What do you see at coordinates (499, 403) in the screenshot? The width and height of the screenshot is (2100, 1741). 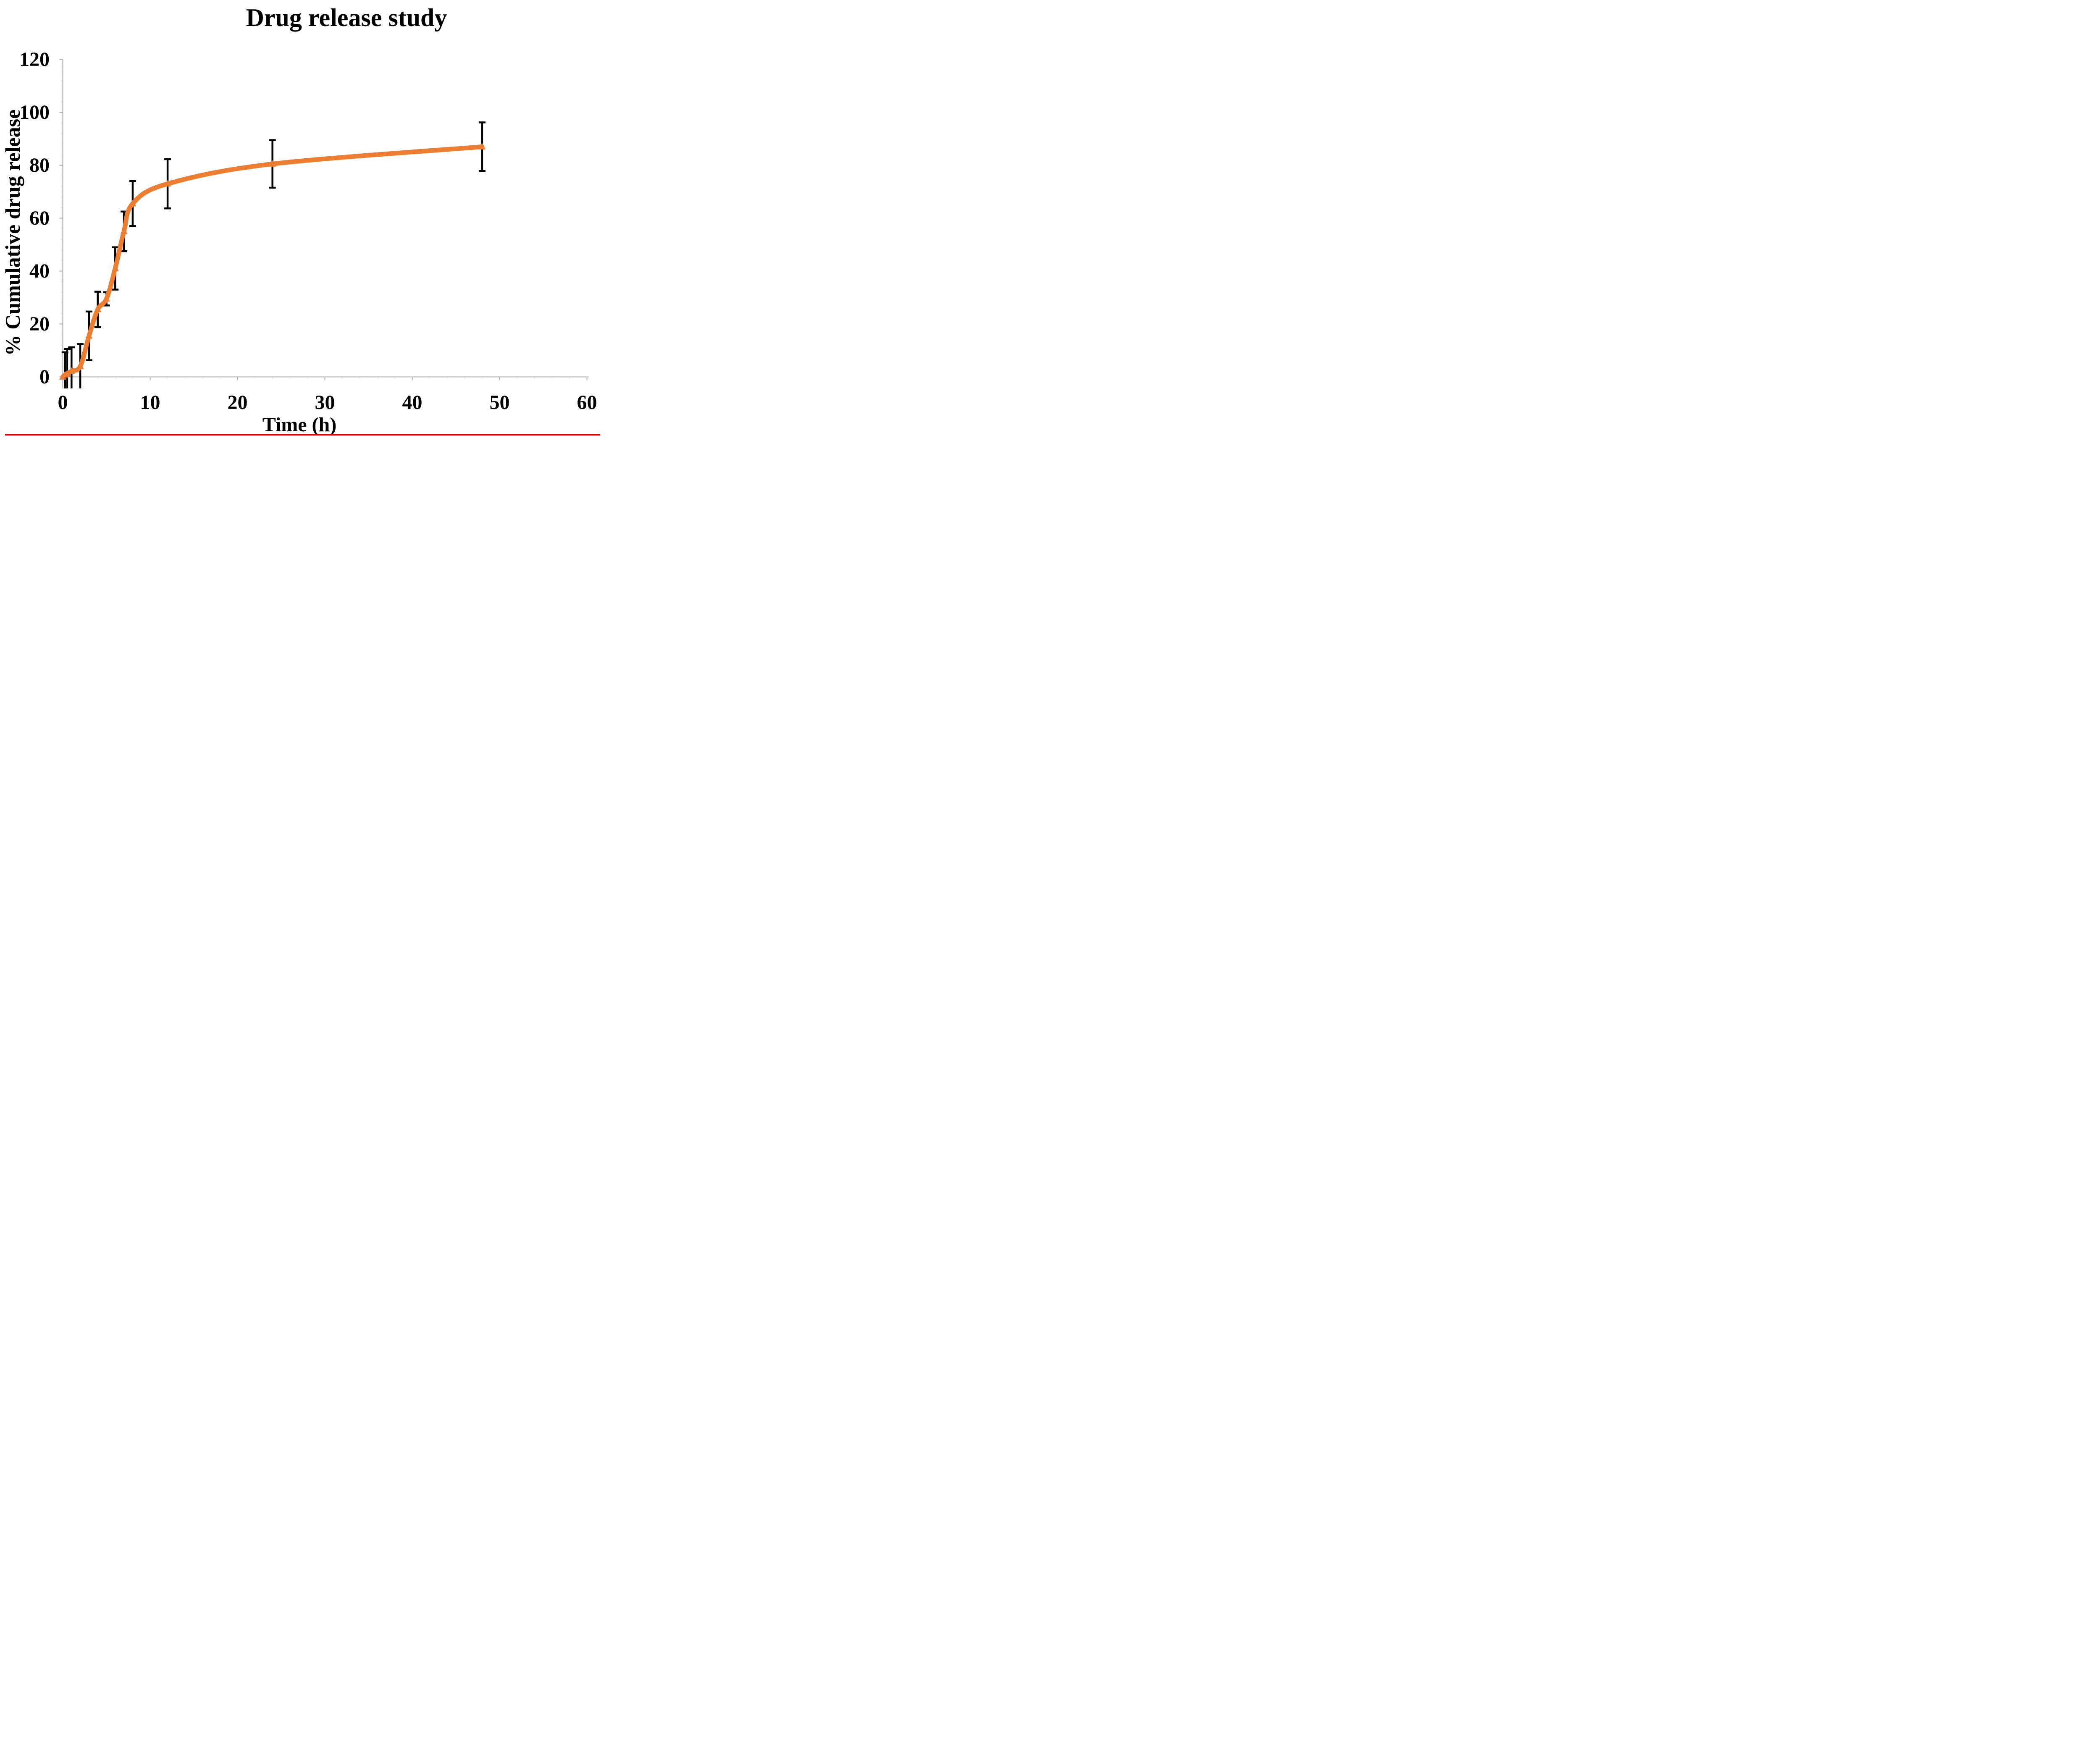 I see `x-tick-label: 50` at bounding box center [499, 403].